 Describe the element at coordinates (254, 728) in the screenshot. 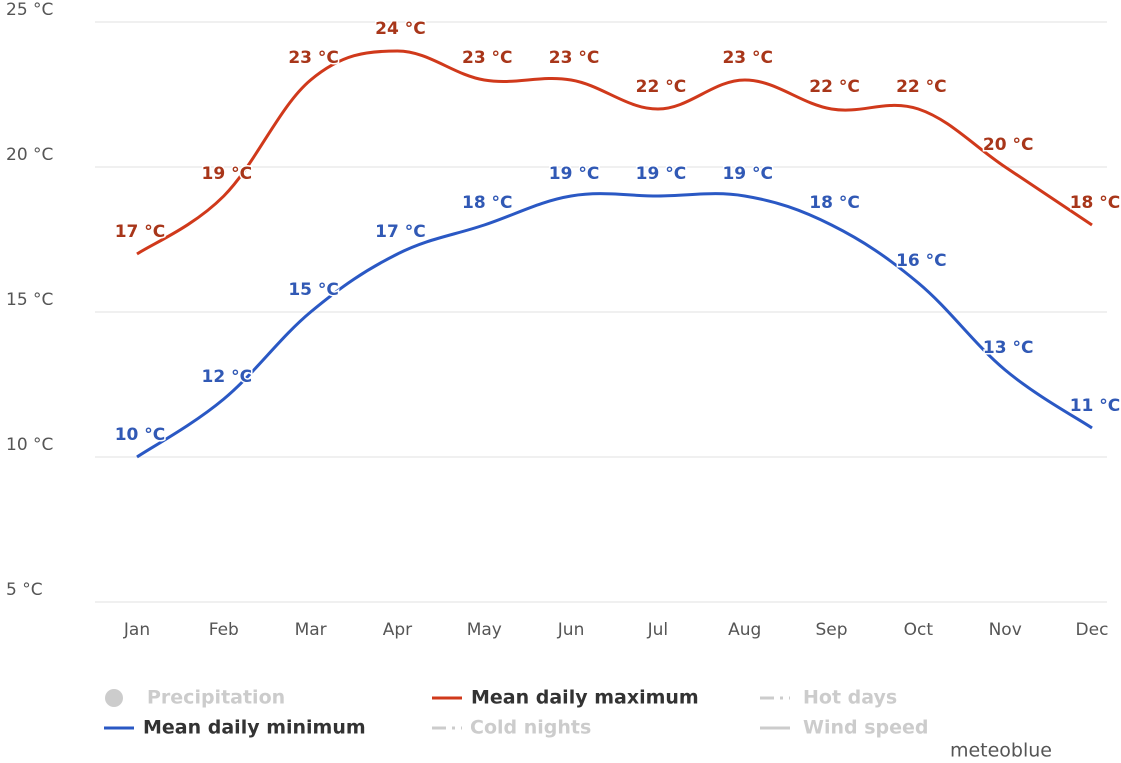

I see `legend-label: Mean daily minimum` at that location.